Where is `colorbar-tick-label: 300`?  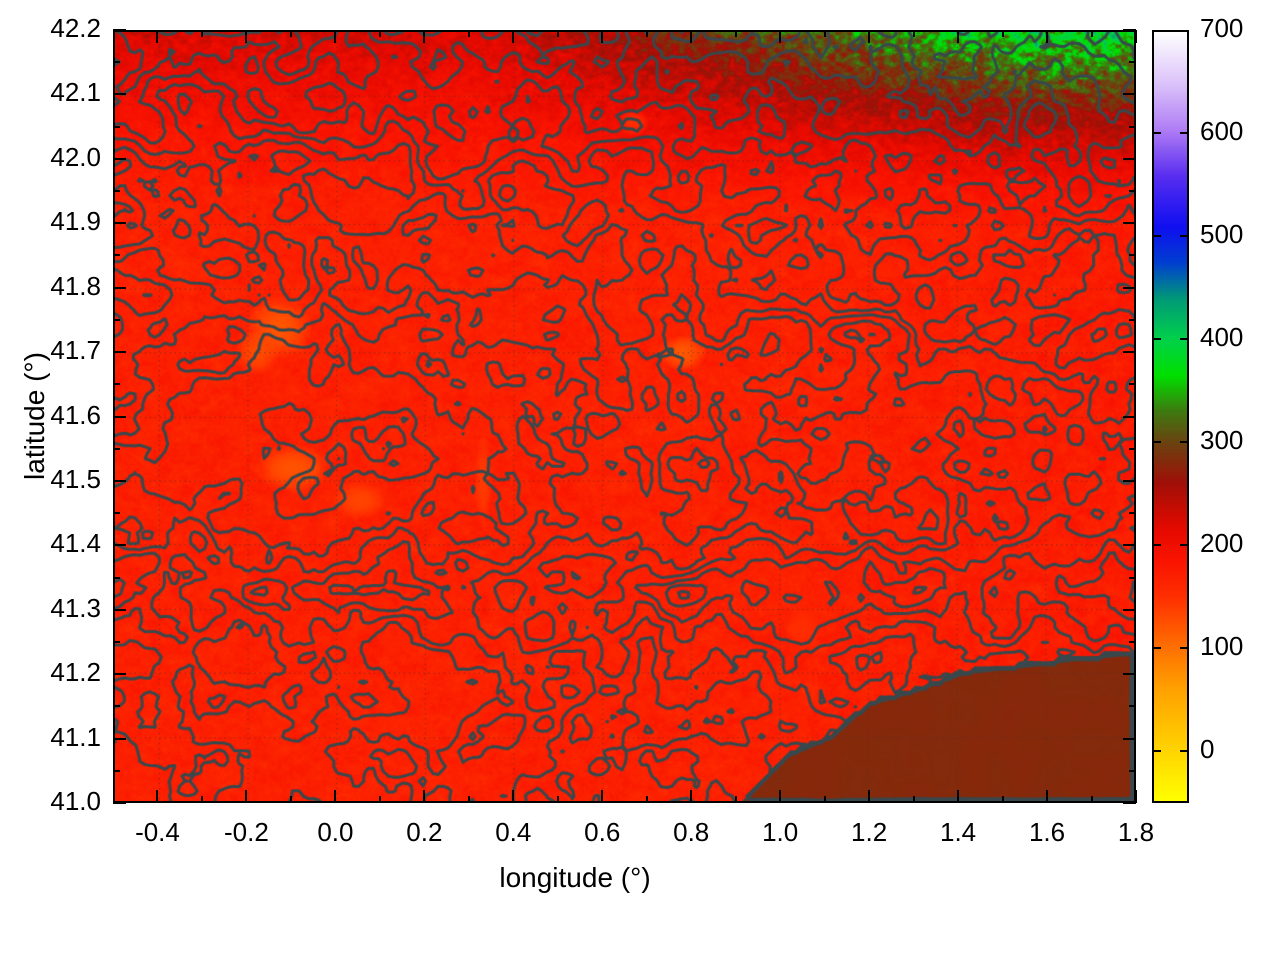 colorbar-tick-label: 300 is located at coordinates (1222, 440).